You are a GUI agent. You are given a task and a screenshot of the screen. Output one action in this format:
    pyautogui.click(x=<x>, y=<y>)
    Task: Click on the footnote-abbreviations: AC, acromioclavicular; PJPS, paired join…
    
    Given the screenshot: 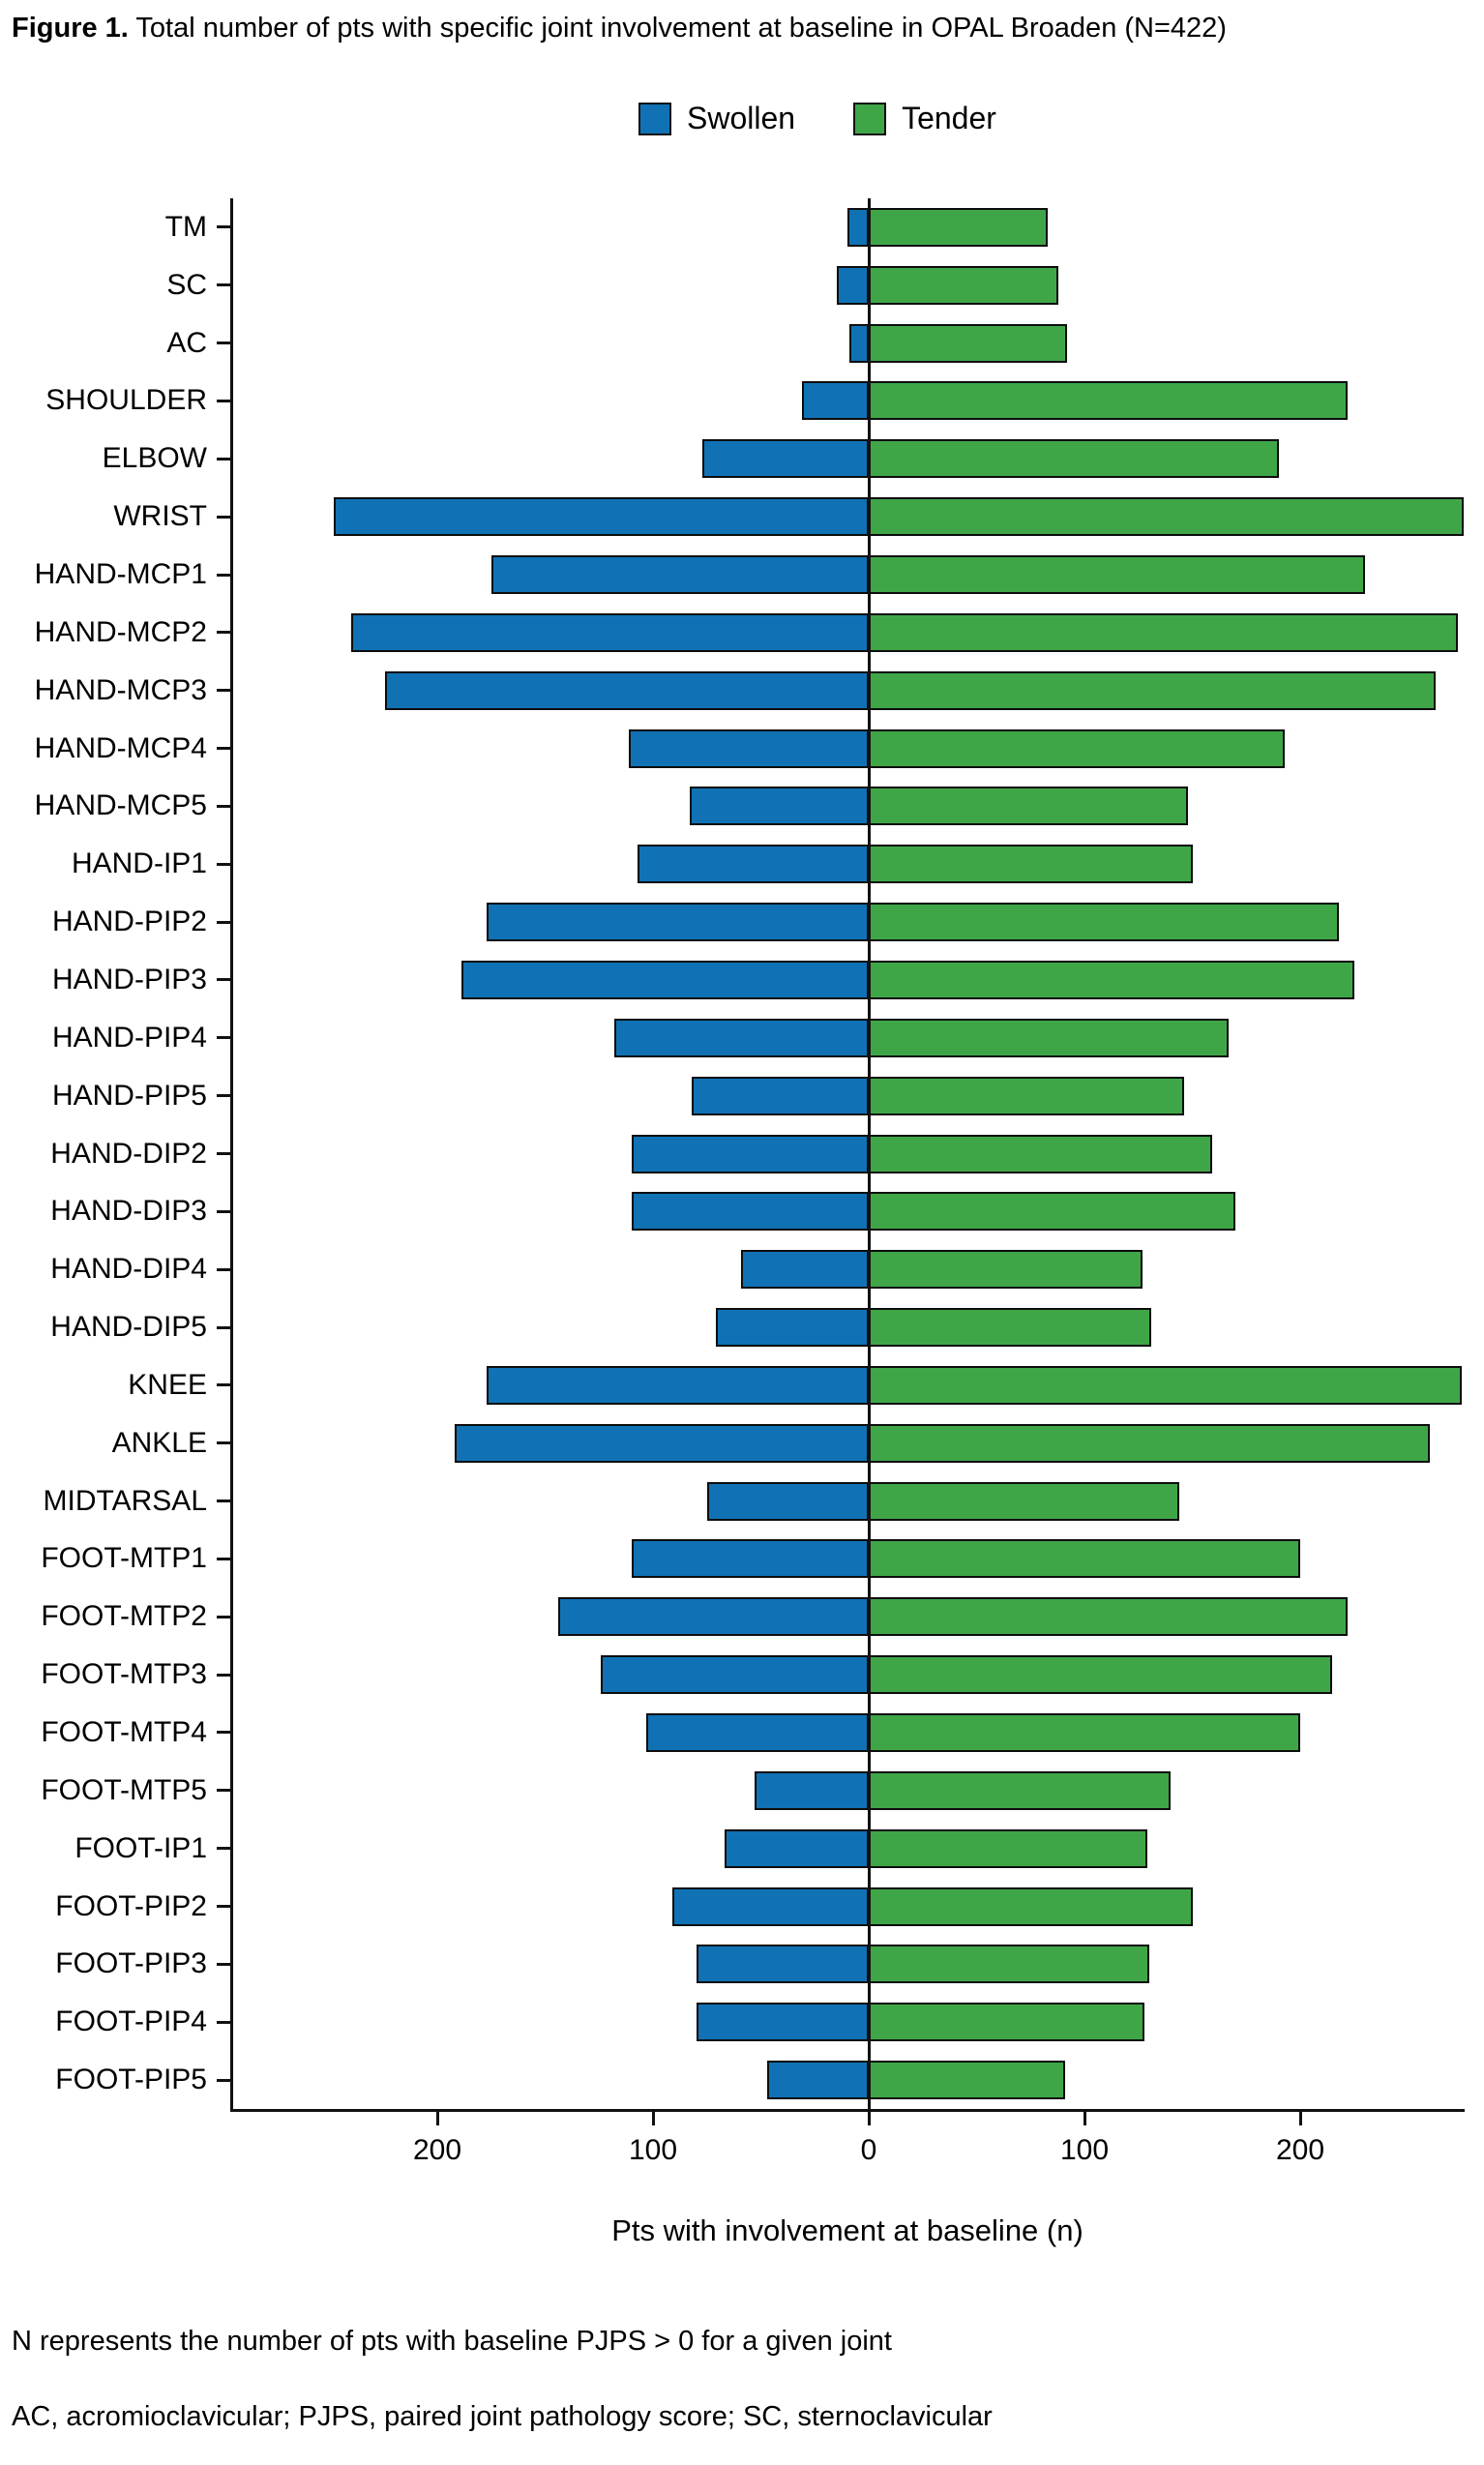 What is the action you would take?
    pyautogui.click(x=502, y=2417)
    